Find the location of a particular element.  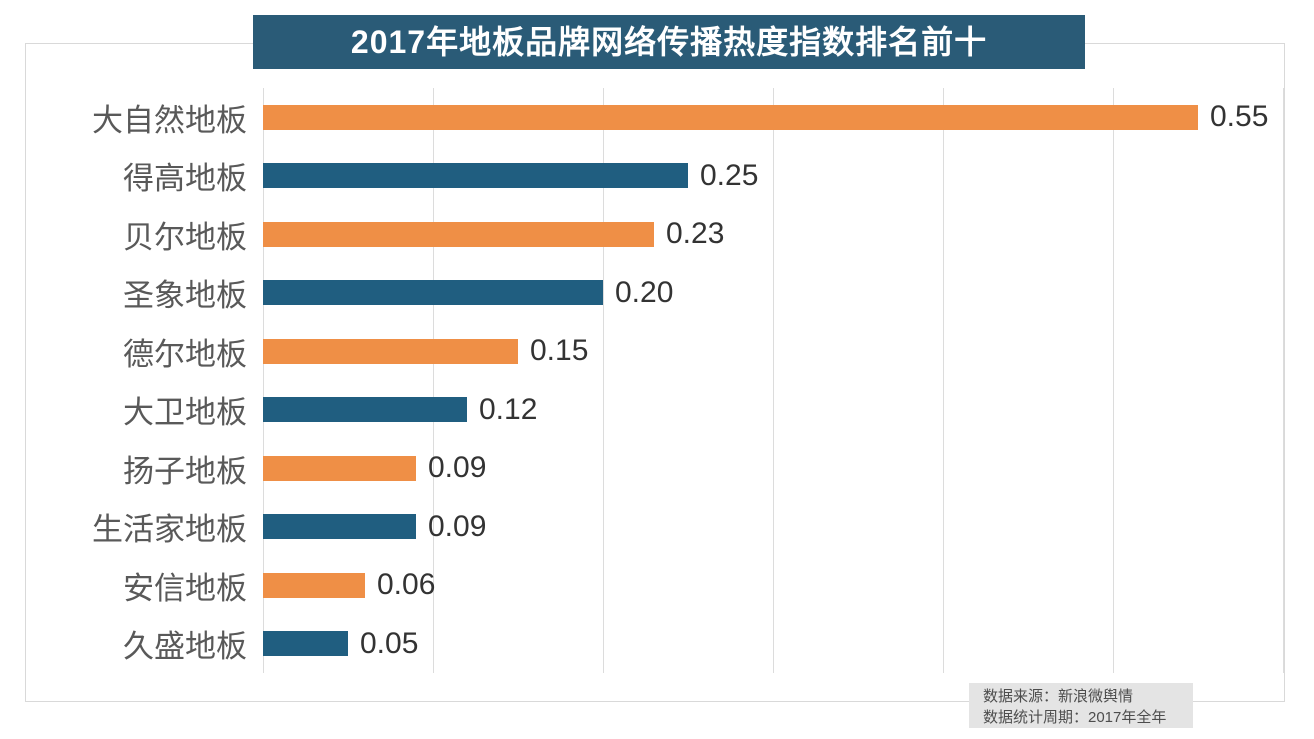

bar-row: 安信地板 0.06 is located at coordinates (654, 585).